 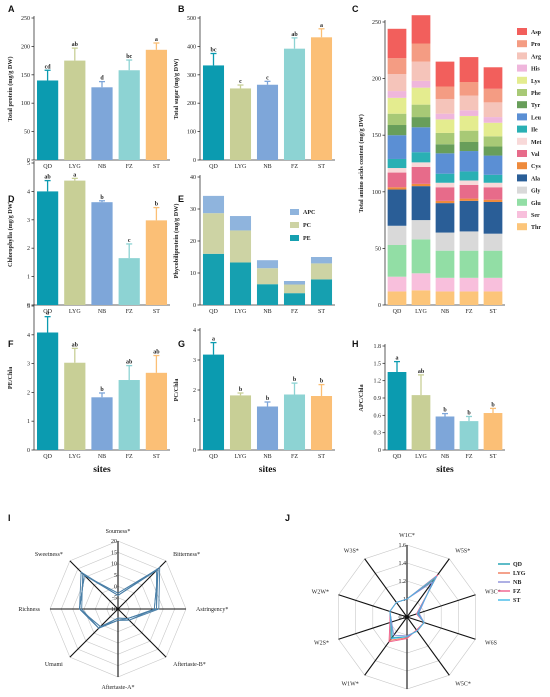 What do you see at coordinates (267, 276) in the screenshot?
I see `bar-segment-PC` at bounding box center [267, 276].